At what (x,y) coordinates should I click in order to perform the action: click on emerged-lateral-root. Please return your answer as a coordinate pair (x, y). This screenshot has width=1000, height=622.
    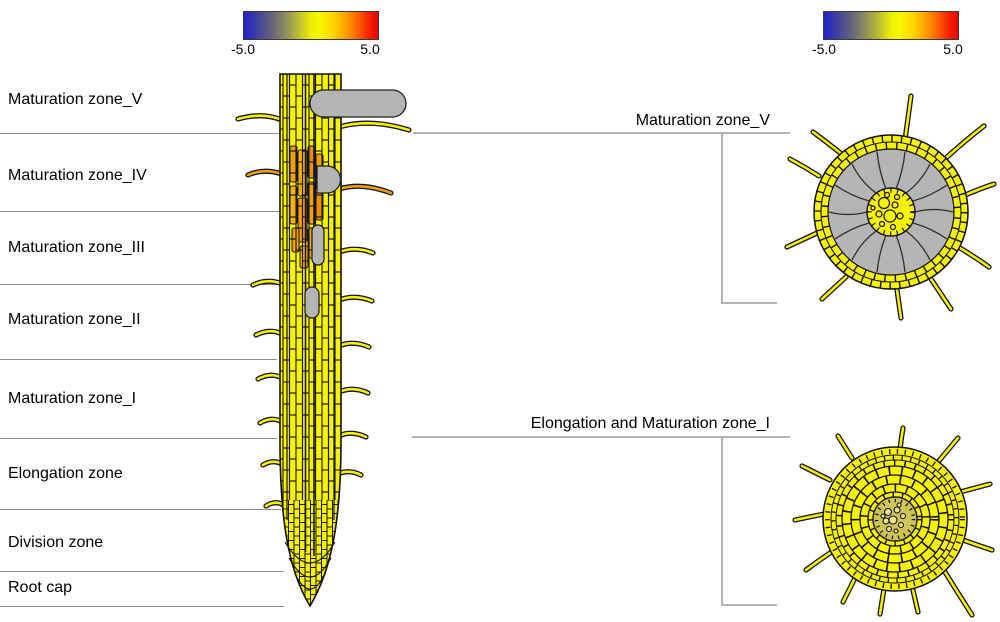
    Looking at the image, I should click on (358, 103).